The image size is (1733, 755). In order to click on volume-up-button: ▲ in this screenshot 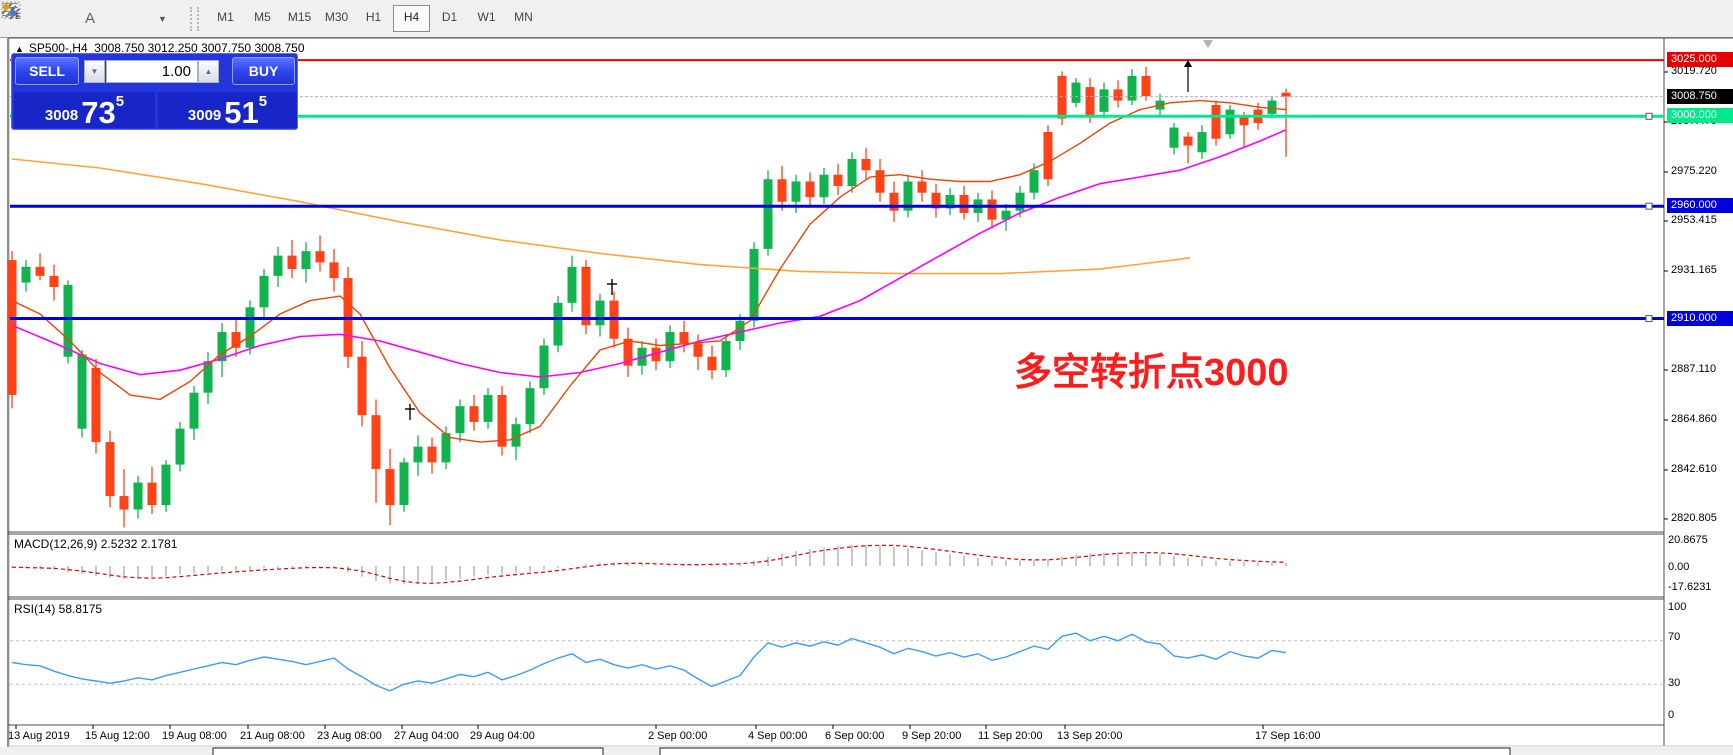, I will do `click(208, 71)`.